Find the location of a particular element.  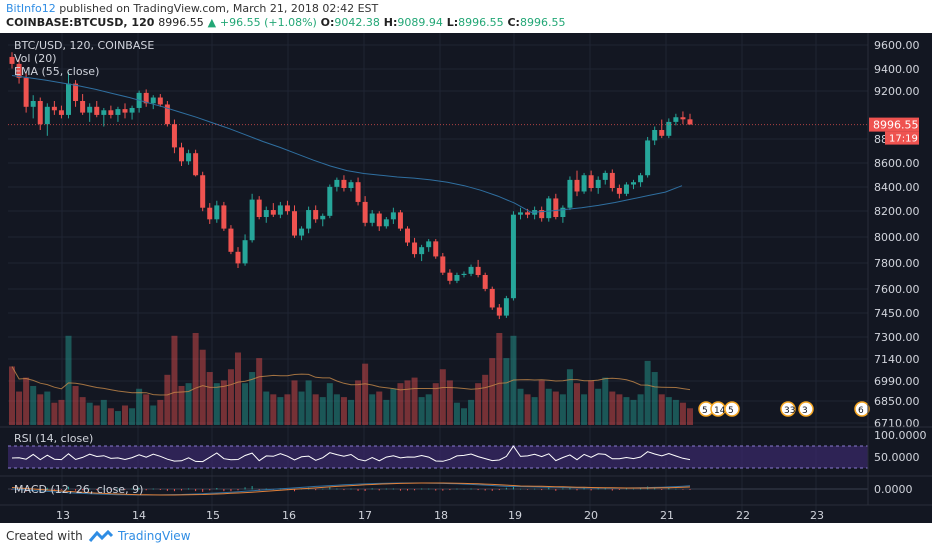

event-badge-count: 5 is located at coordinates (731, 411).